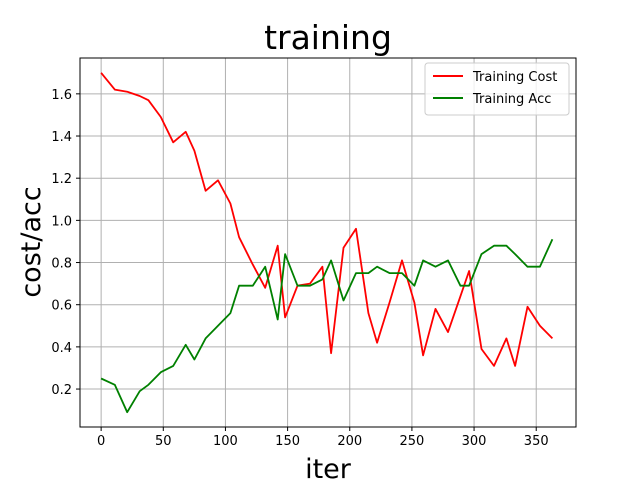 This screenshot has height=480, width=640. What do you see at coordinates (514, 77) in the screenshot?
I see `legend-label-cost: Training Cost` at bounding box center [514, 77].